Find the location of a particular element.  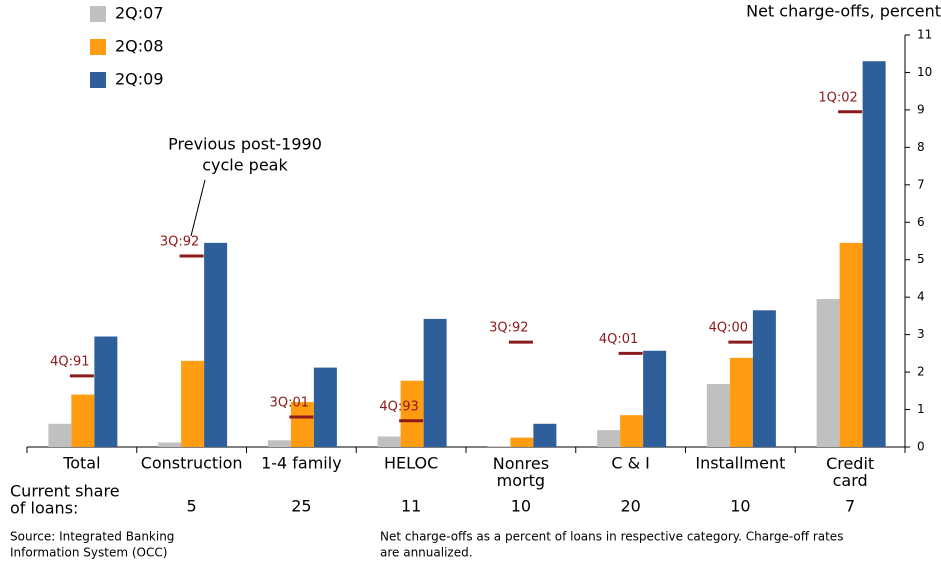

y-tick-label: 8 is located at coordinates (921, 147).